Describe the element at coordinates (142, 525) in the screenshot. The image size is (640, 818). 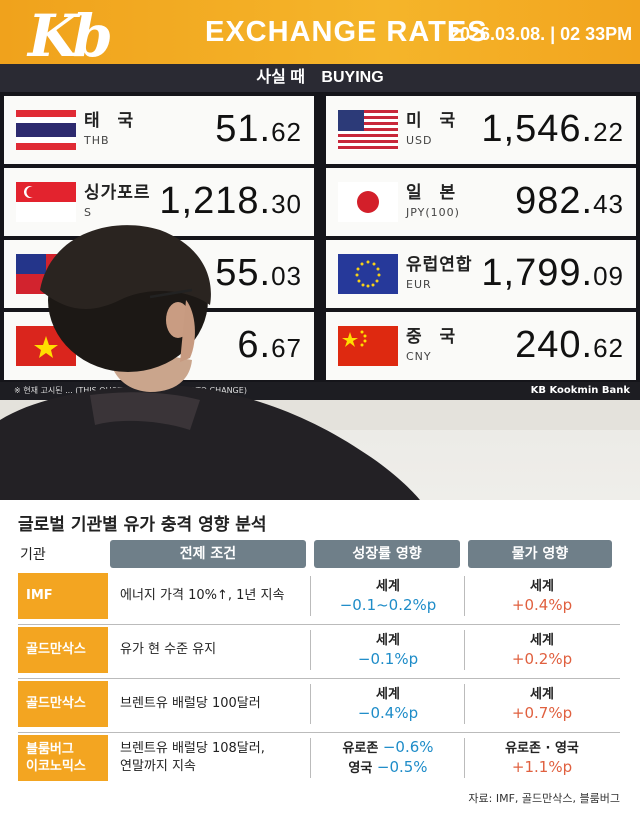
I see `table-title: 글로벌 기관별 유가 충격 영향 분석` at that location.